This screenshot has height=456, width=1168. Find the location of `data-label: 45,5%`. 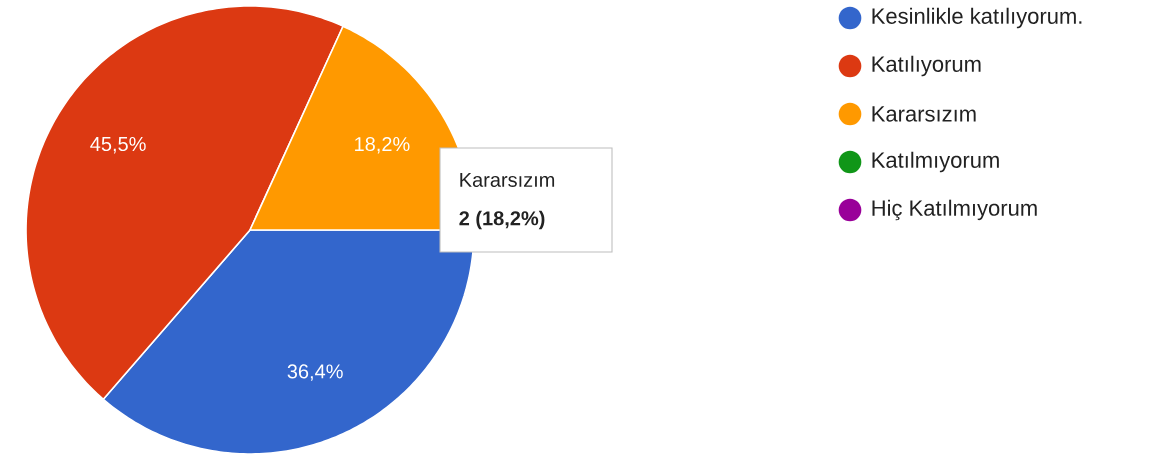

data-label: 45,5% is located at coordinates (118, 145).